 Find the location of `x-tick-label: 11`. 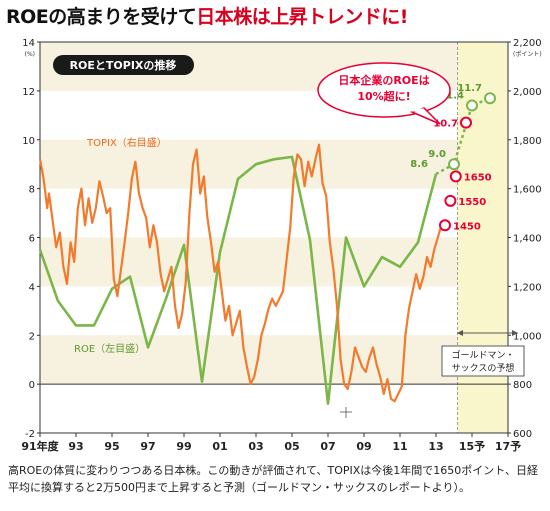

x-tick-label: 11 is located at coordinates (399, 446).